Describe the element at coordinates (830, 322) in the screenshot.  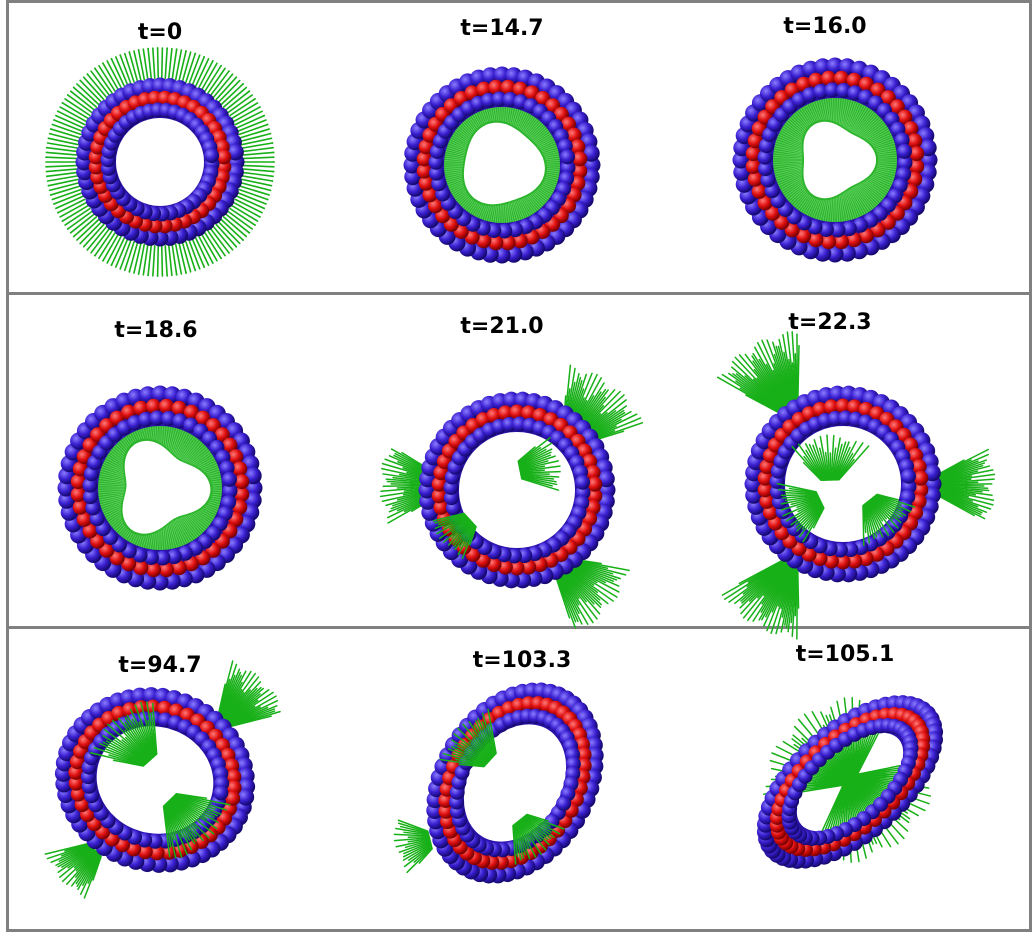
I see `panel-label: t=22.3` at that location.